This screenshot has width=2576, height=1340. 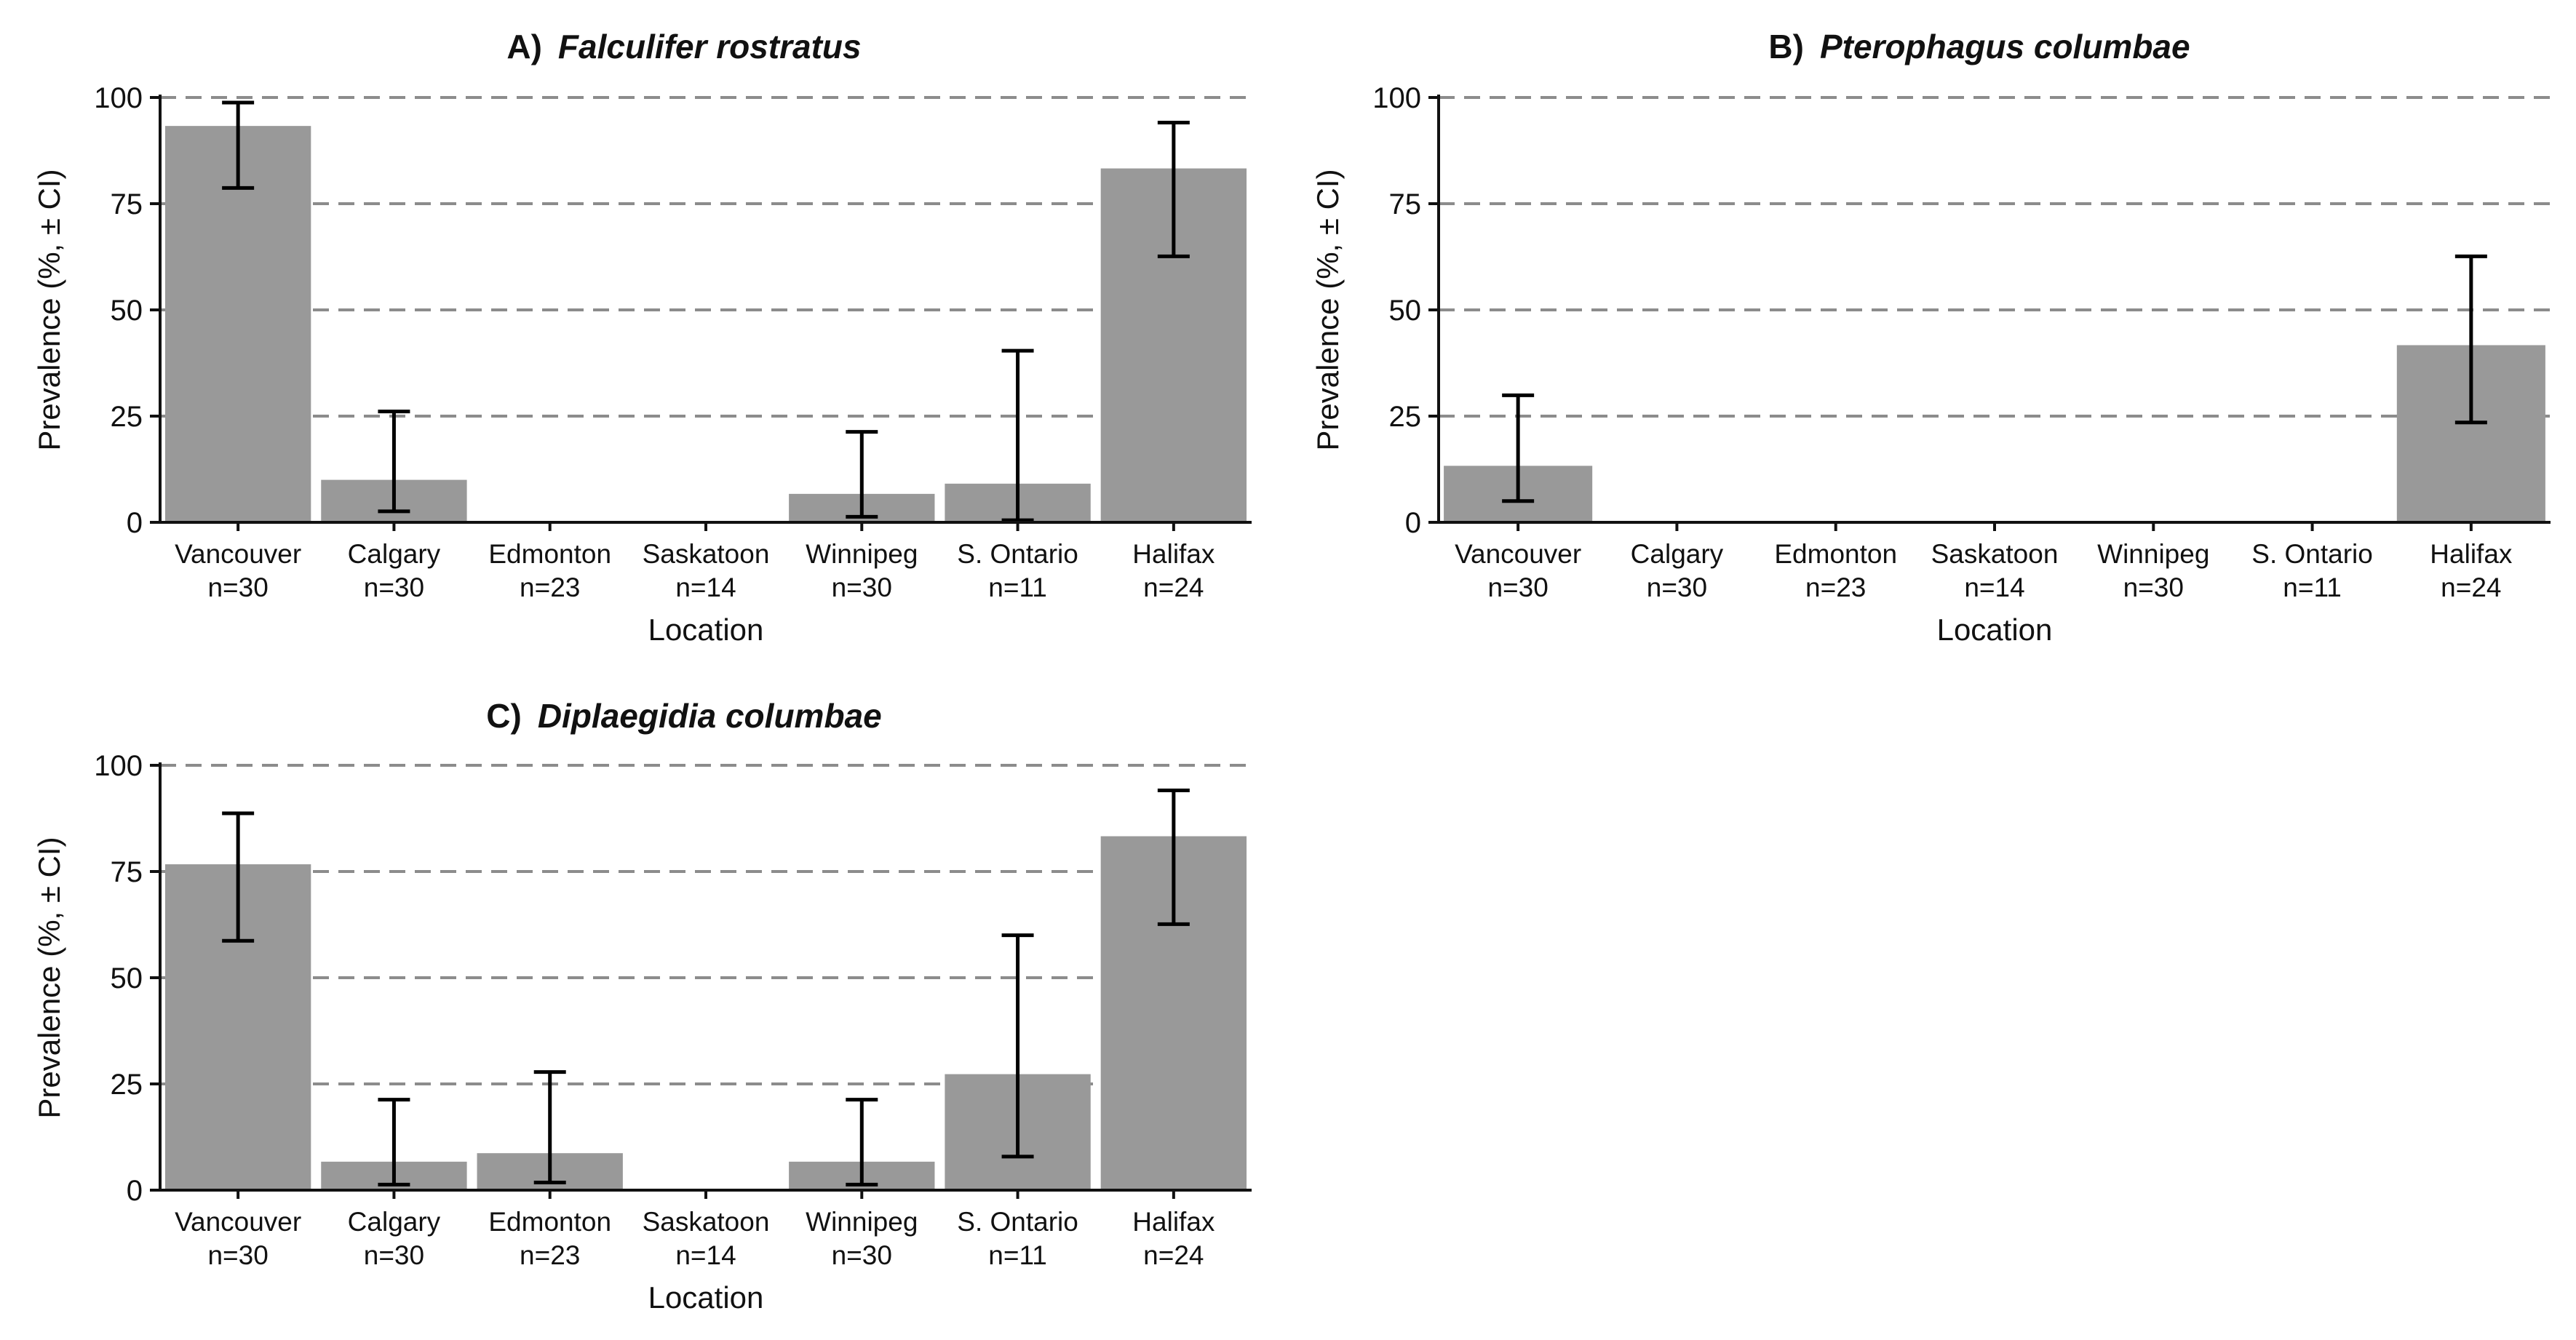 I want to click on chart-title-species: Pterophagus columbae, so click(x=2005, y=46).